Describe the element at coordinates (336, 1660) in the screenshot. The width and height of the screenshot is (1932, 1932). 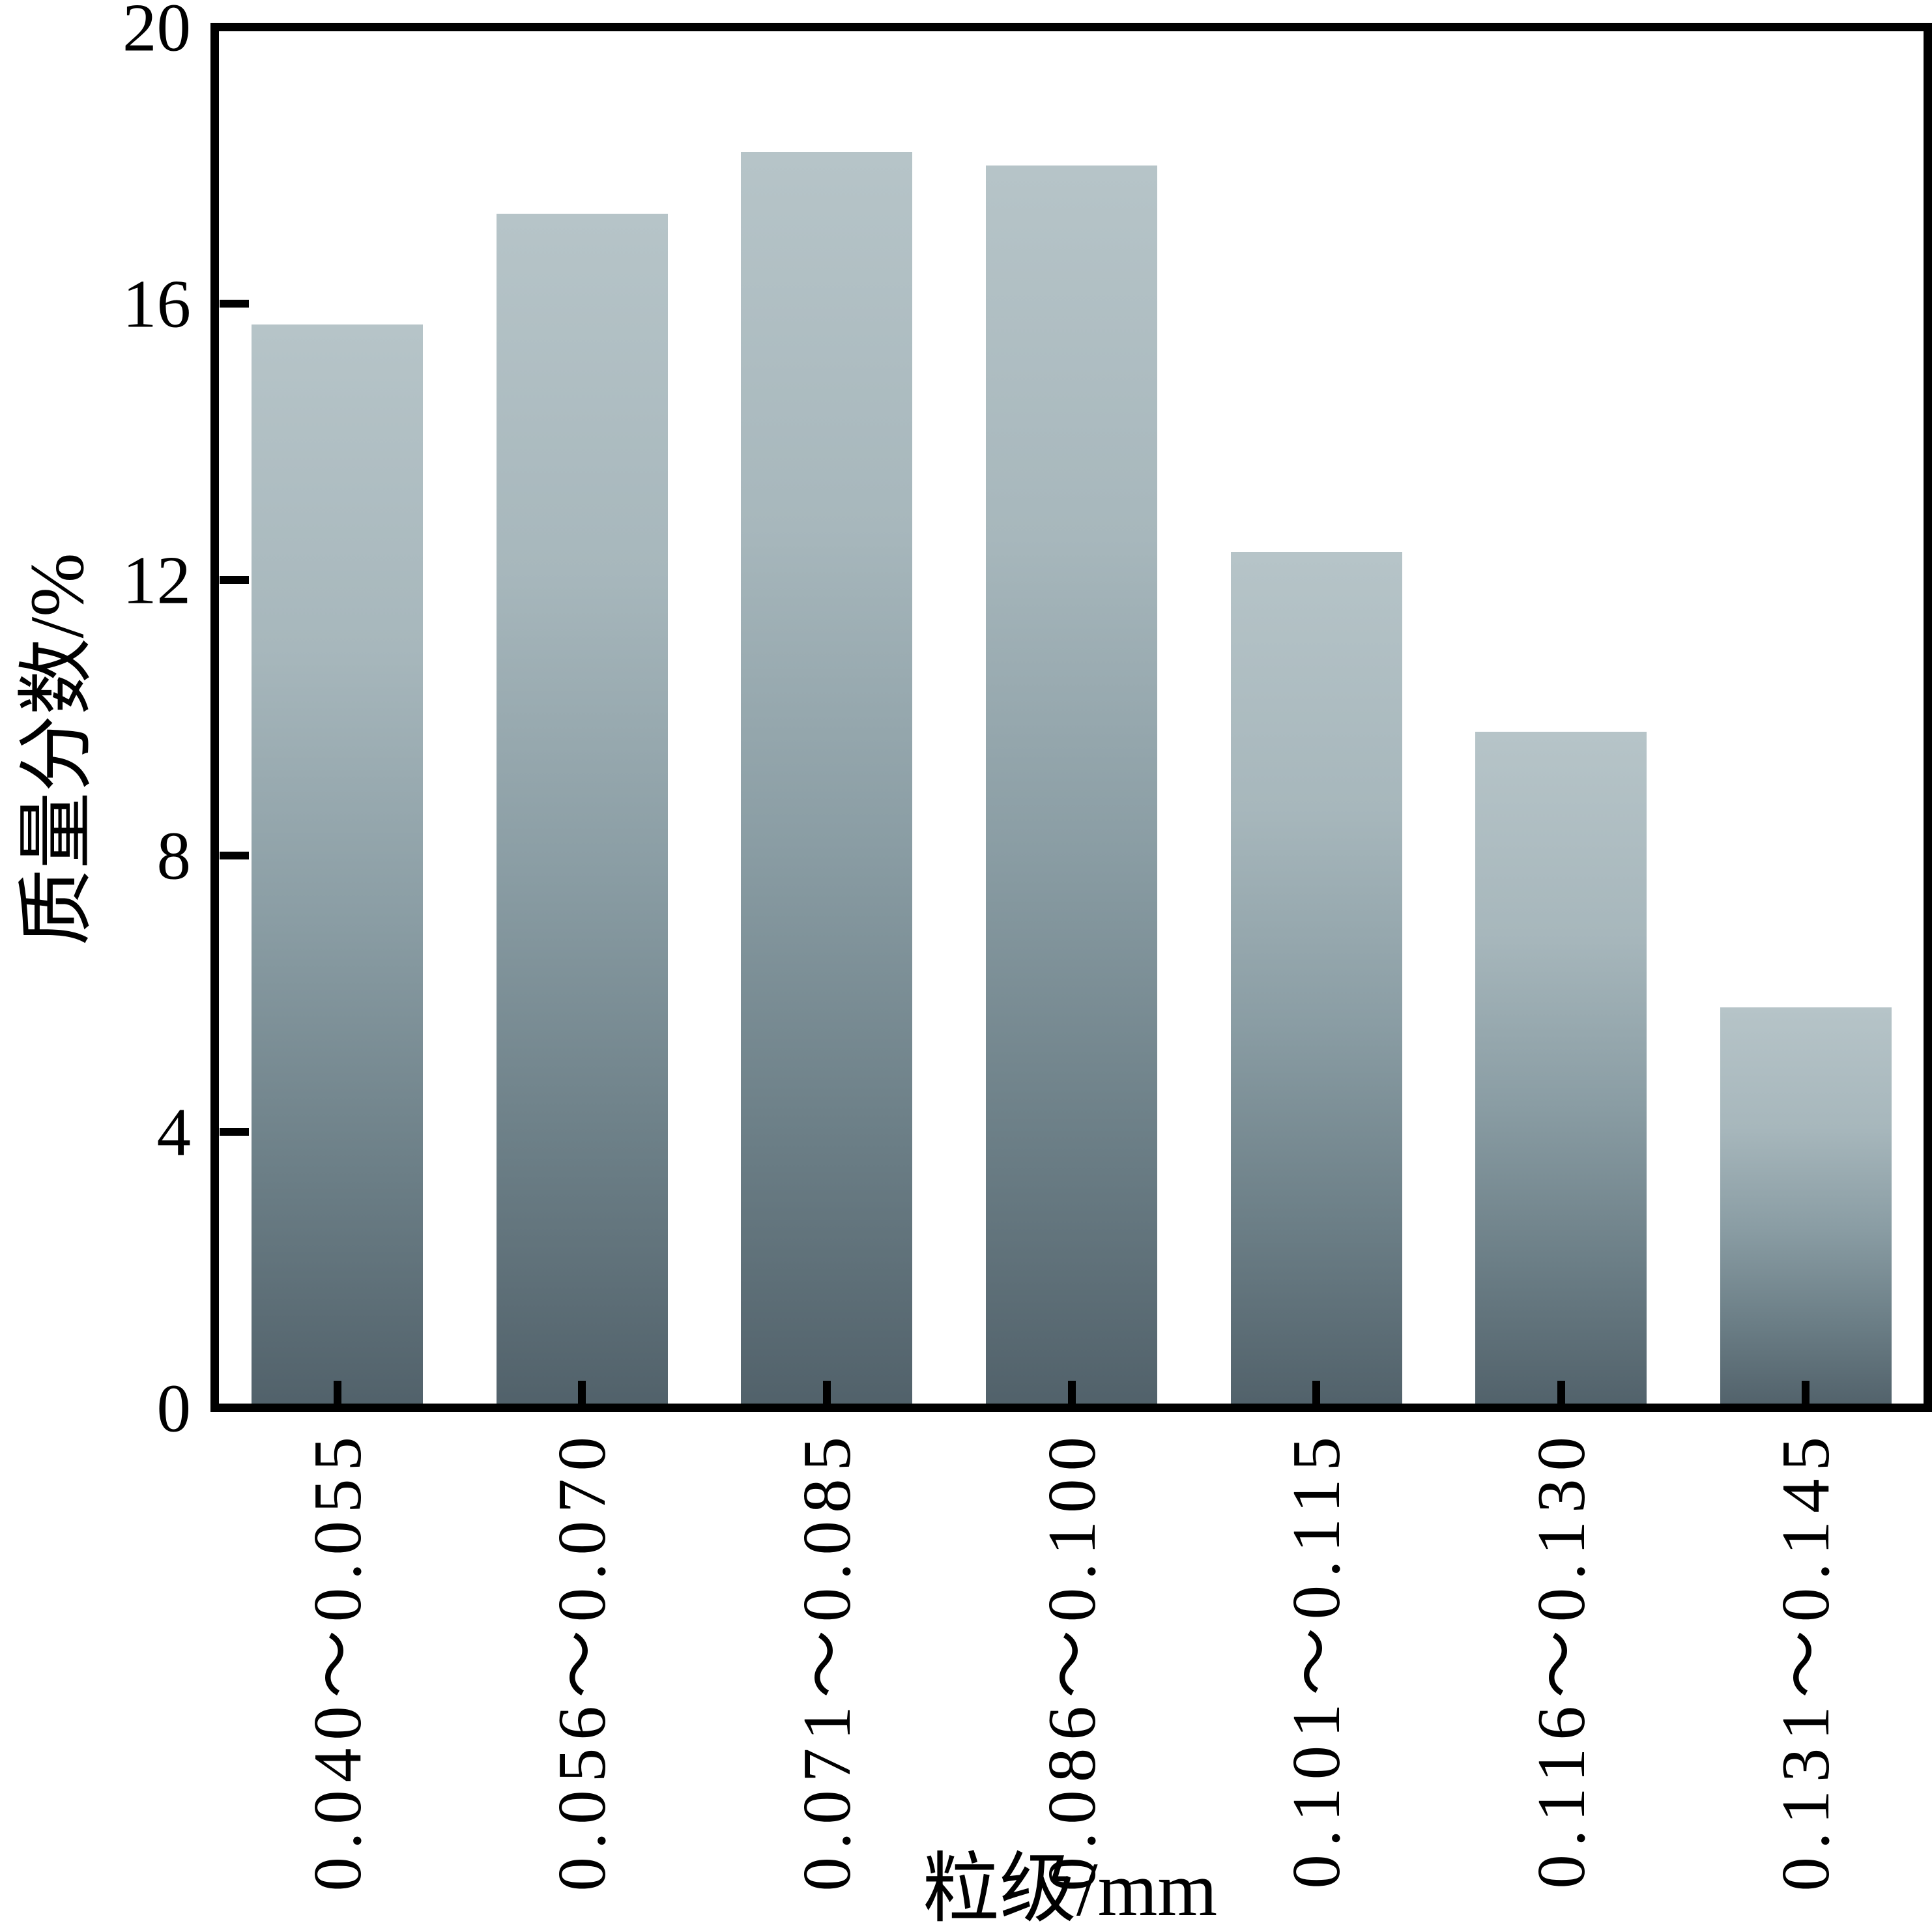
I see `x-tick-label-1: 0.040～0.055` at that location.